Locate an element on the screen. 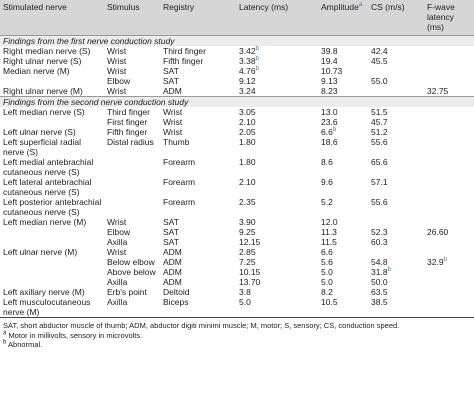  cell: 6.6 is located at coordinates (327, 252).